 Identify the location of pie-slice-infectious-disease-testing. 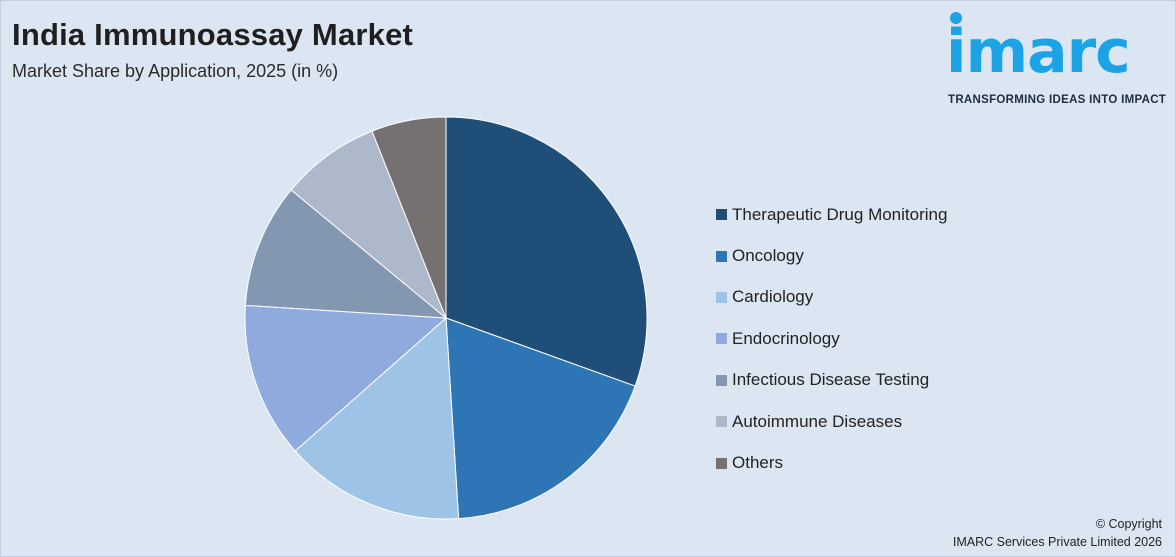
(346, 254).